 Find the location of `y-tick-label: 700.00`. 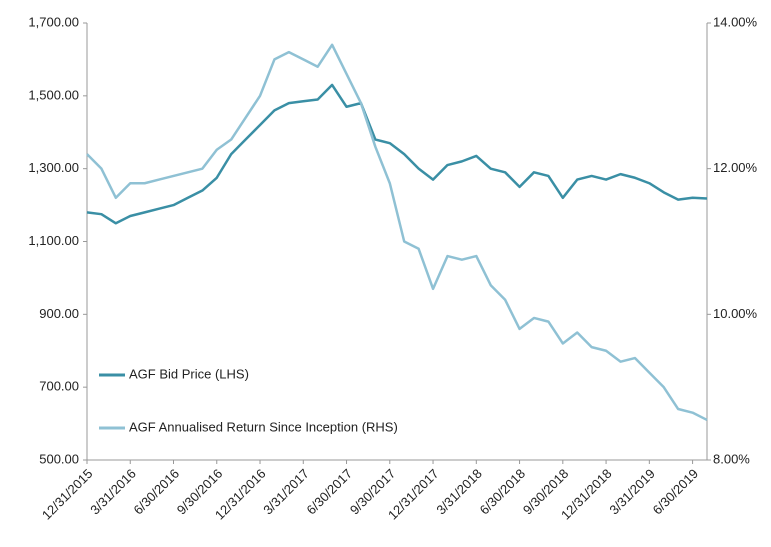

y-tick-label: 700.00 is located at coordinates (59, 386).